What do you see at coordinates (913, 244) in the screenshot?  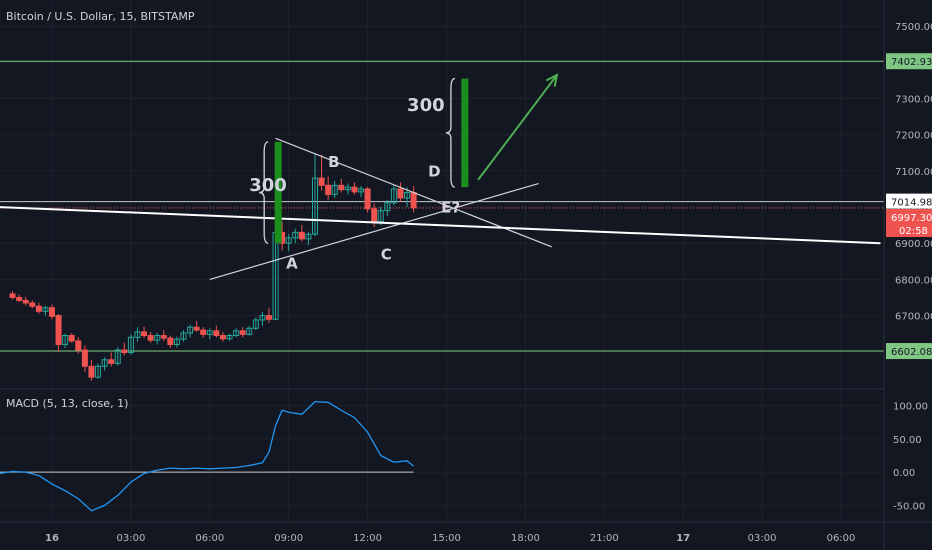 I see `price-tick-label: 6900.00` at bounding box center [913, 244].